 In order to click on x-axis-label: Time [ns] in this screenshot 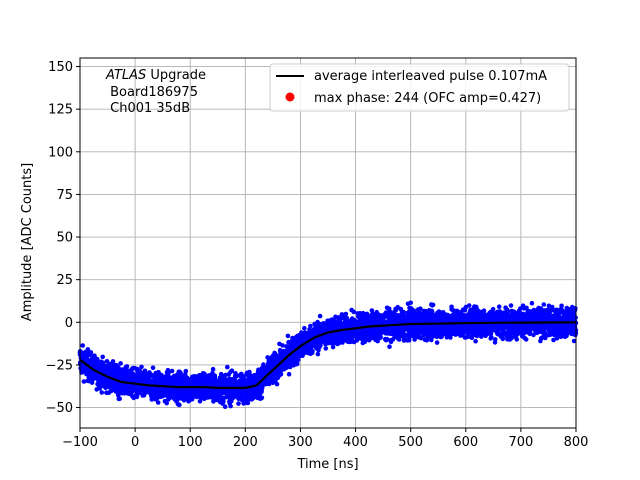, I will do `click(327, 464)`.